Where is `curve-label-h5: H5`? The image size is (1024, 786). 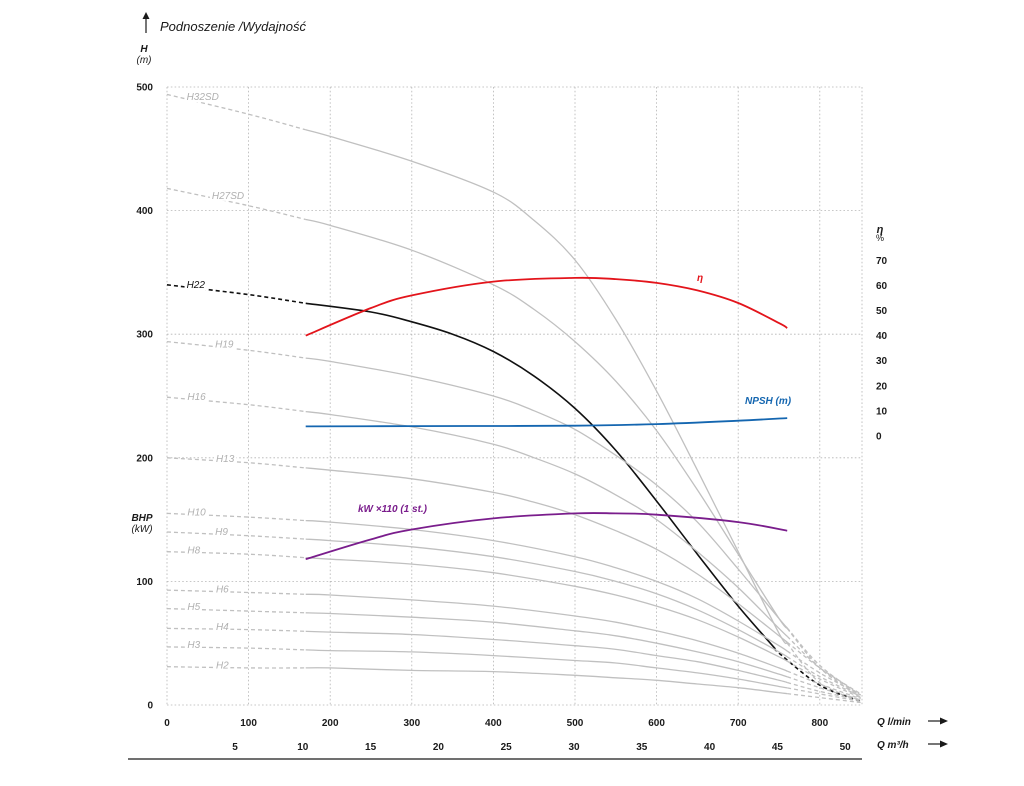
curve-label-h5: H5 is located at coordinates (193, 607).